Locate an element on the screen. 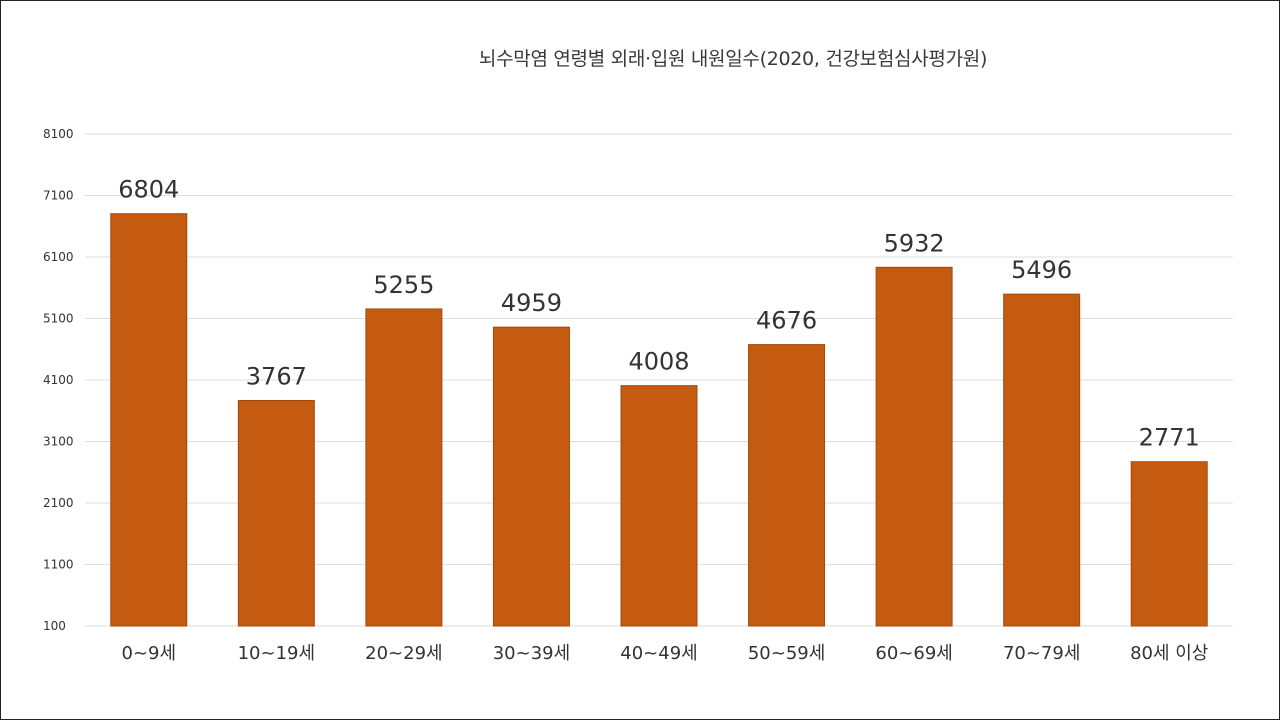 Image resolution: width=1280 pixels, height=720 pixels. x-tick-label: 30~39세 is located at coordinates (531, 653).